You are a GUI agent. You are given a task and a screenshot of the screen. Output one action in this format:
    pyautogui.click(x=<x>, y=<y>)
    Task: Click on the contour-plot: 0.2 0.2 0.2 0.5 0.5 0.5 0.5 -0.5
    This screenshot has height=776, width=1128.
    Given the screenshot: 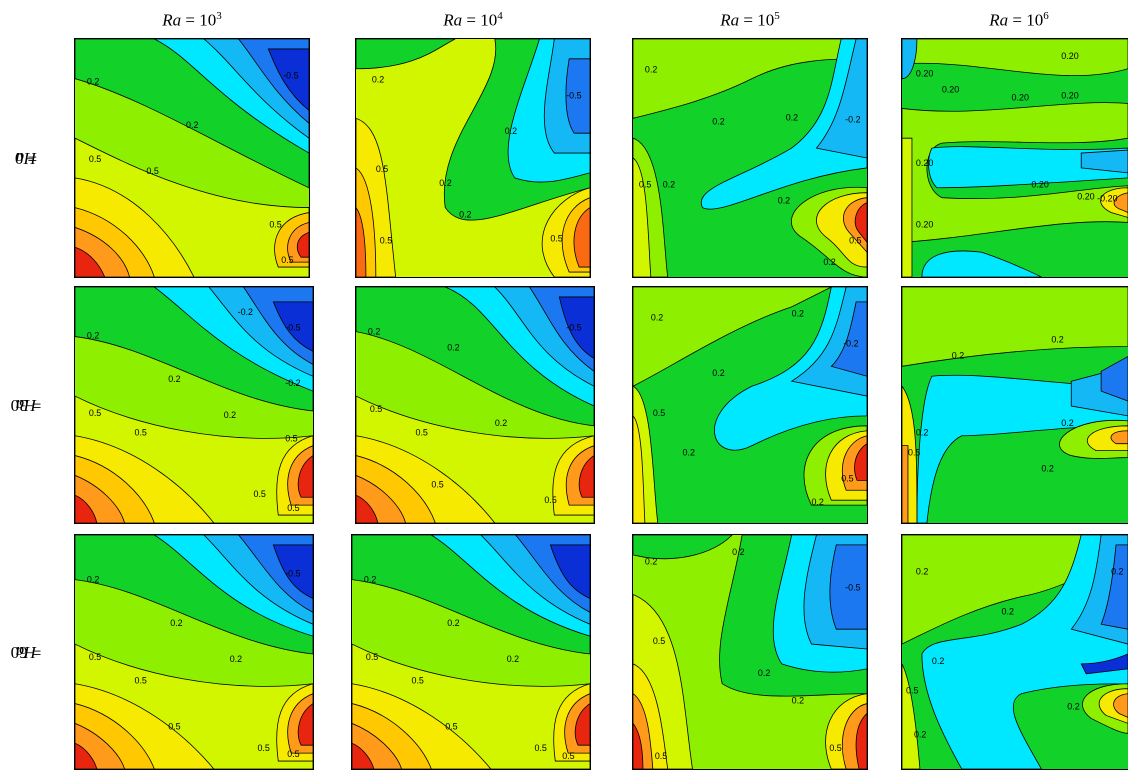 What is the action you would take?
    pyautogui.click(x=475, y=405)
    